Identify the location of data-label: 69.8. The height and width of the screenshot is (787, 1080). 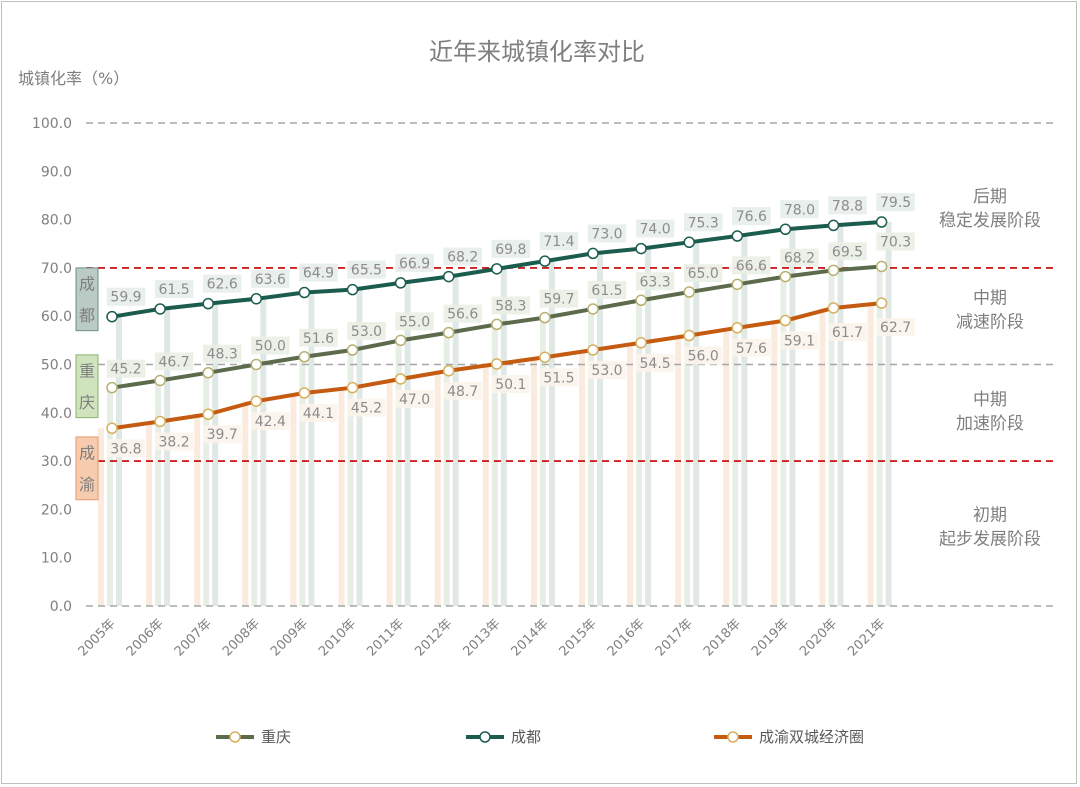
(510, 250).